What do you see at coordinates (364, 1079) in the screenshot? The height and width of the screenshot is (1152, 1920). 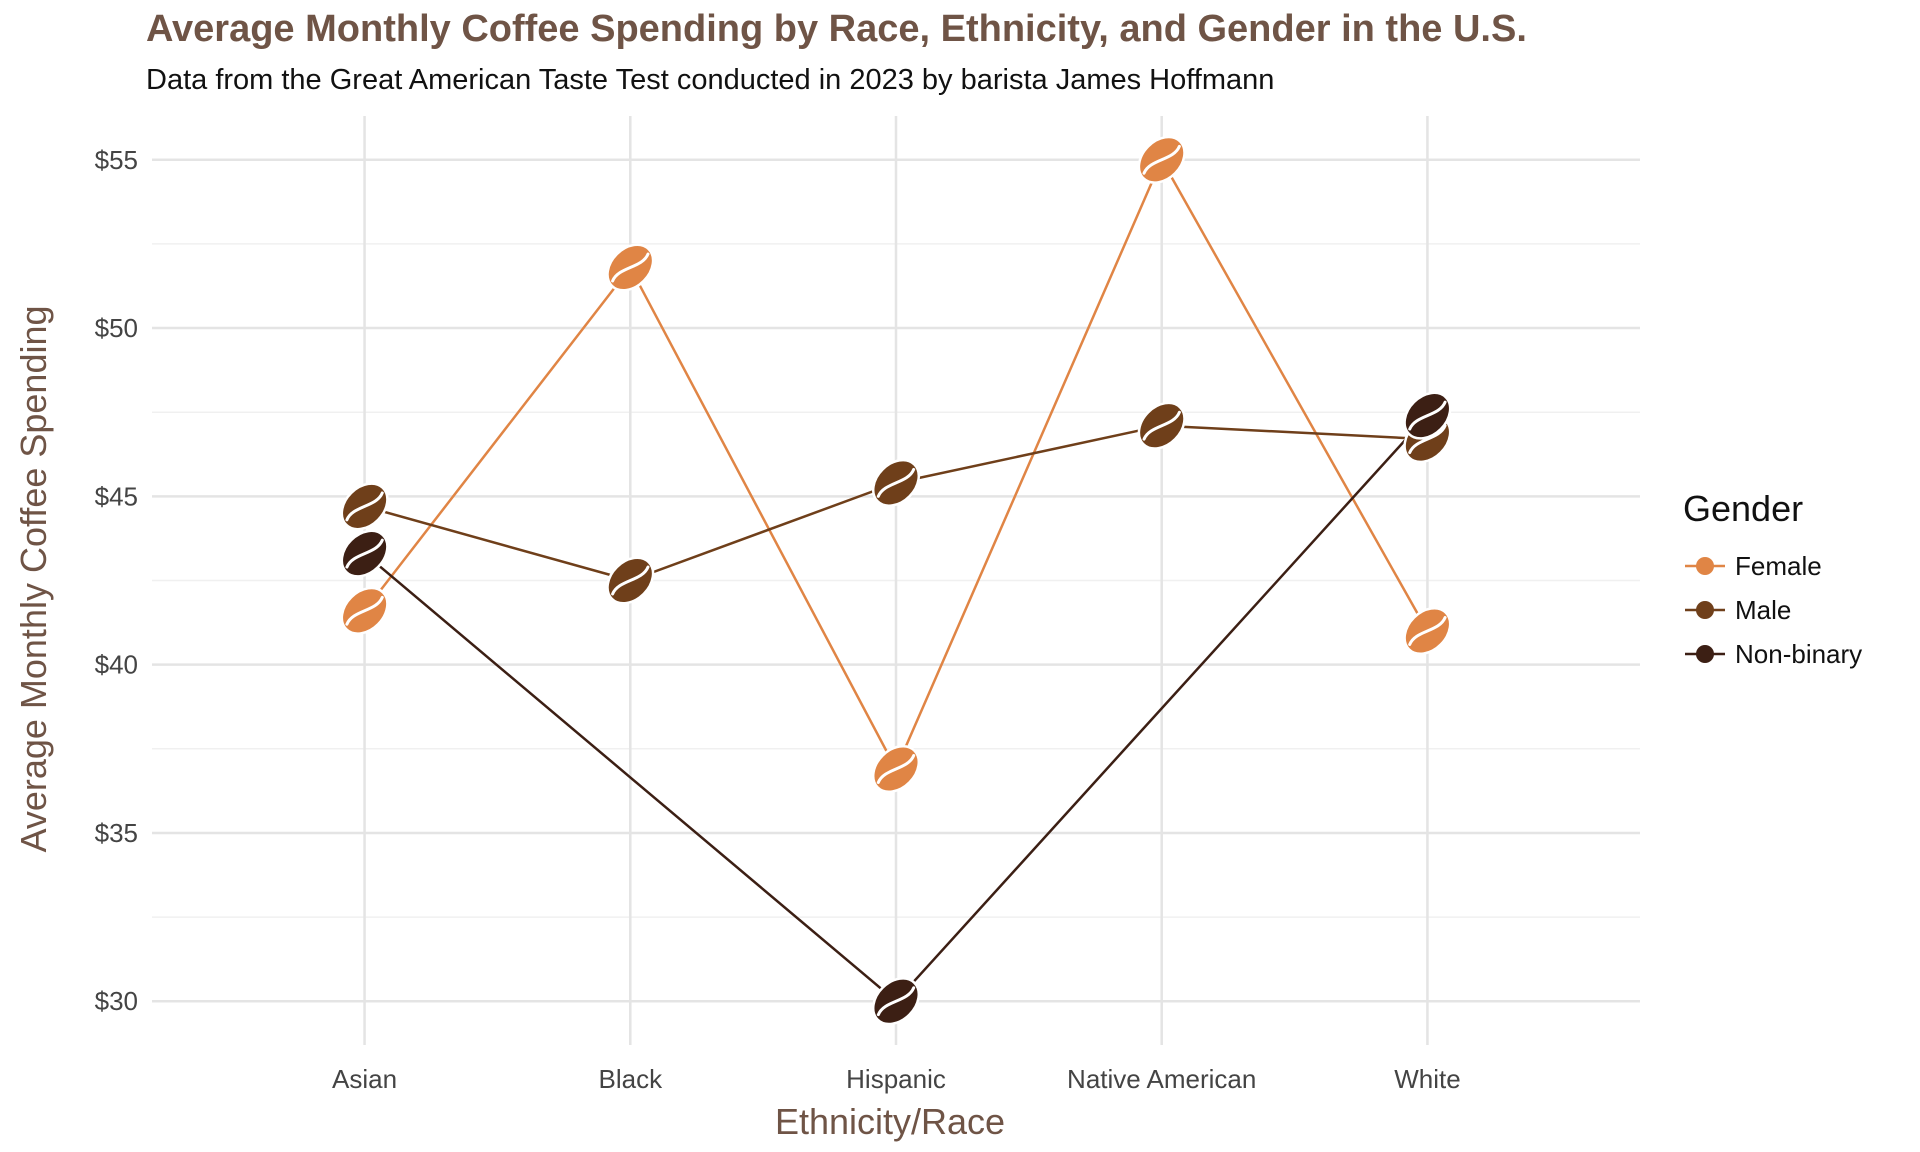 I see `x-tick-label: Asian` at bounding box center [364, 1079].